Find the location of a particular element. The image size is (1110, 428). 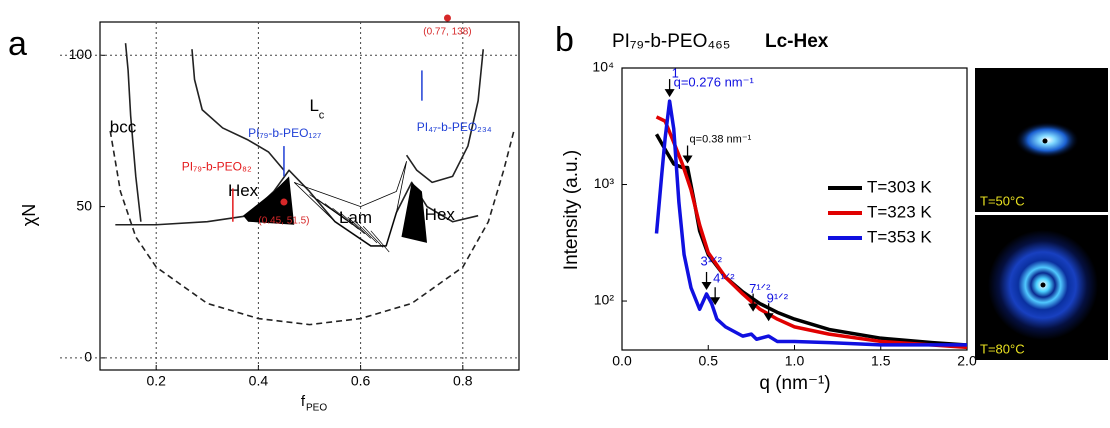

phase-label: bcc is located at coordinates (123, 126).